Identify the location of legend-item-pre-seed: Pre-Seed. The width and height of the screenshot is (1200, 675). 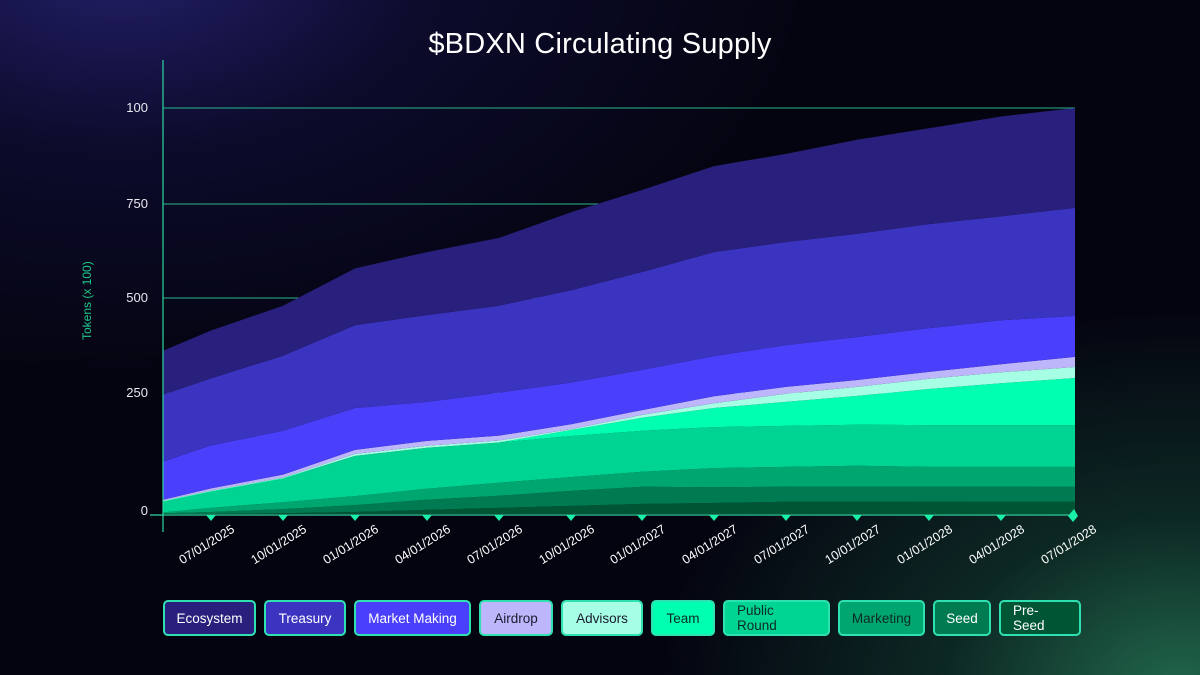
(1040, 618).